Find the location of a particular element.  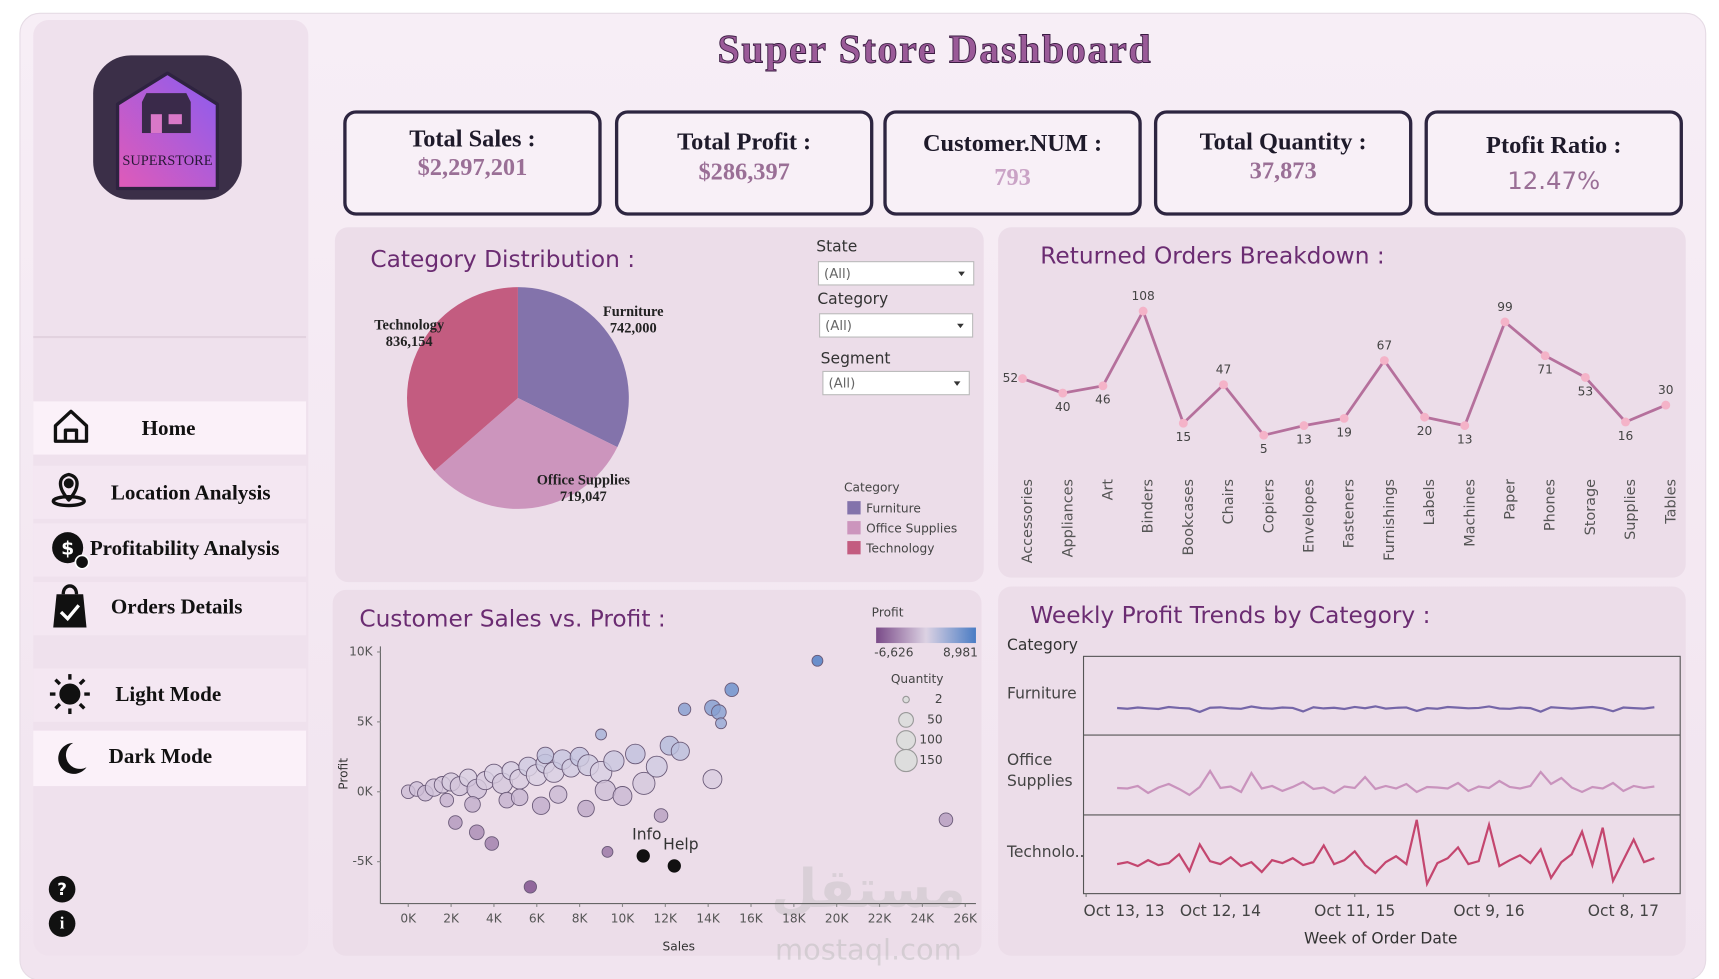

chart-title: Category Distribution : is located at coordinates (502, 259).